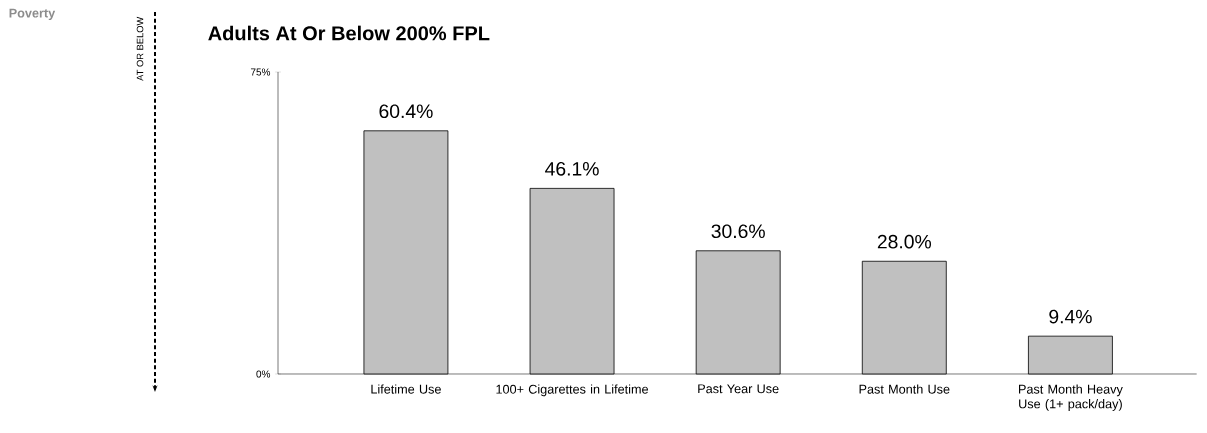 The width and height of the screenshot is (1207, 433). I want to click on x-tick-label: Past Month Use, so click(904, 389).